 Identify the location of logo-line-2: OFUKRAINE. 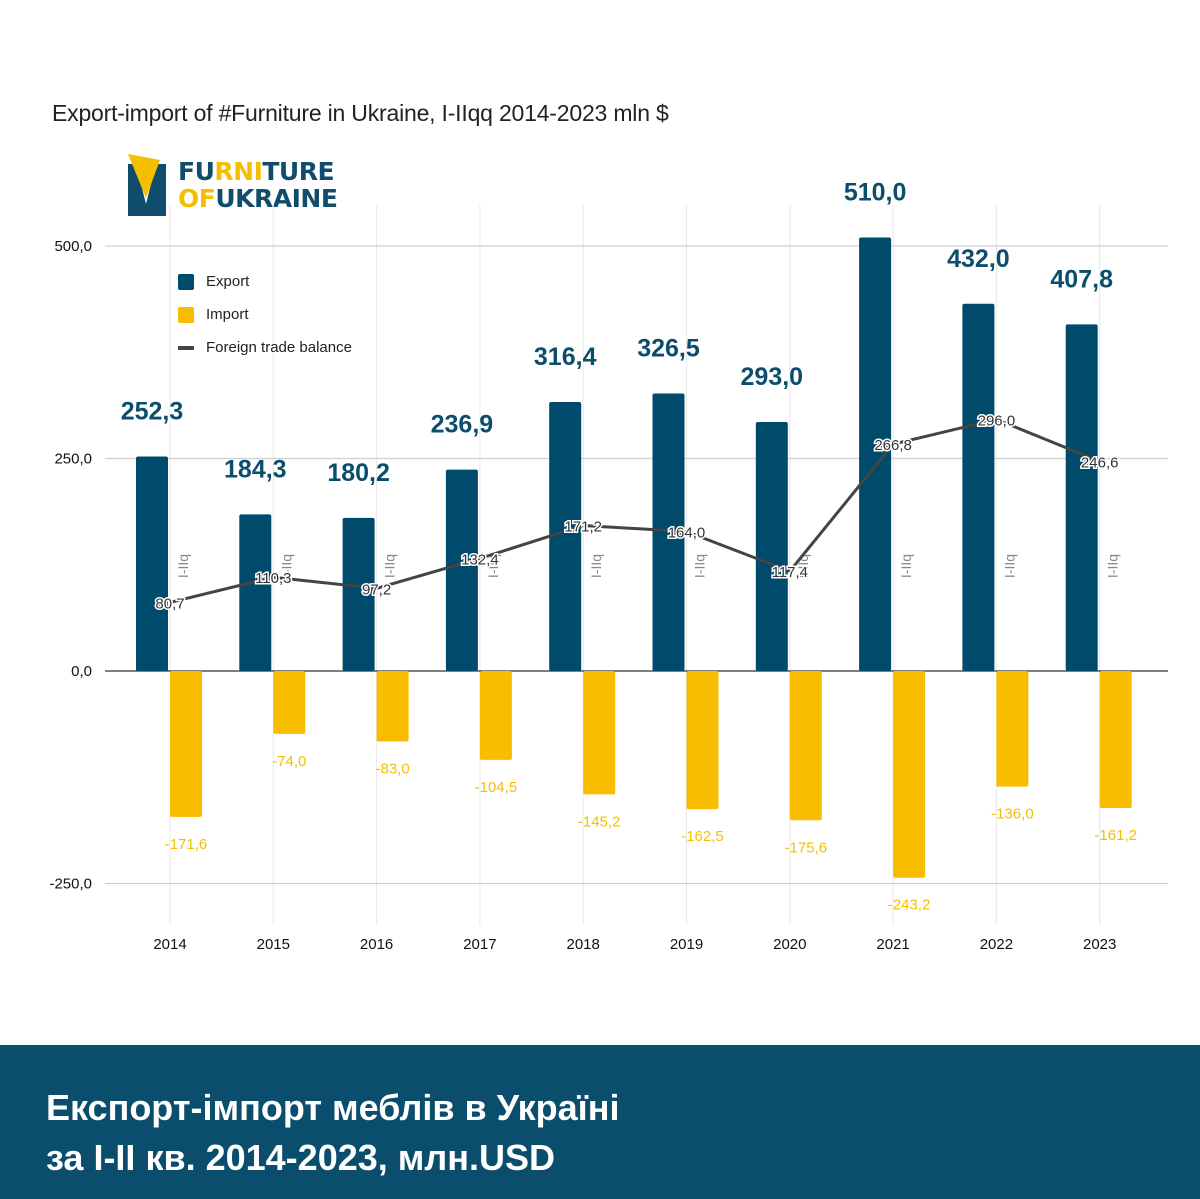
(258, 198).